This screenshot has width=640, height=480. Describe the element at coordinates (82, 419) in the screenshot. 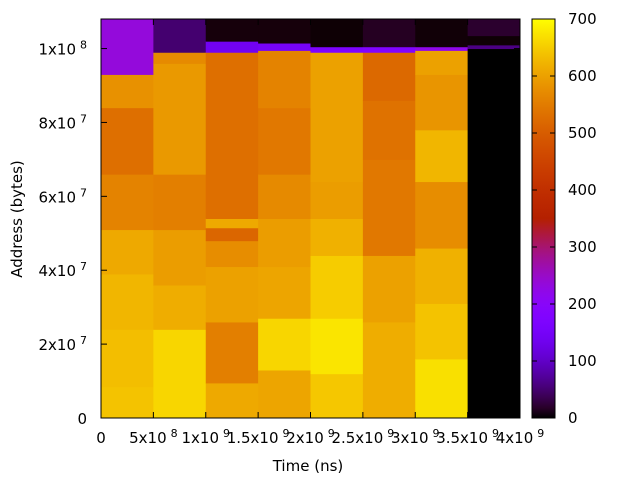

I see `y-tick-label: 0` at that location.